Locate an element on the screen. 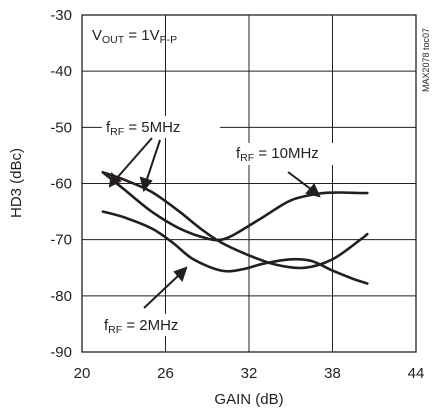 The image size is (432, 415). arrowhead-5mhz-a is located at coordinates (146, 184).